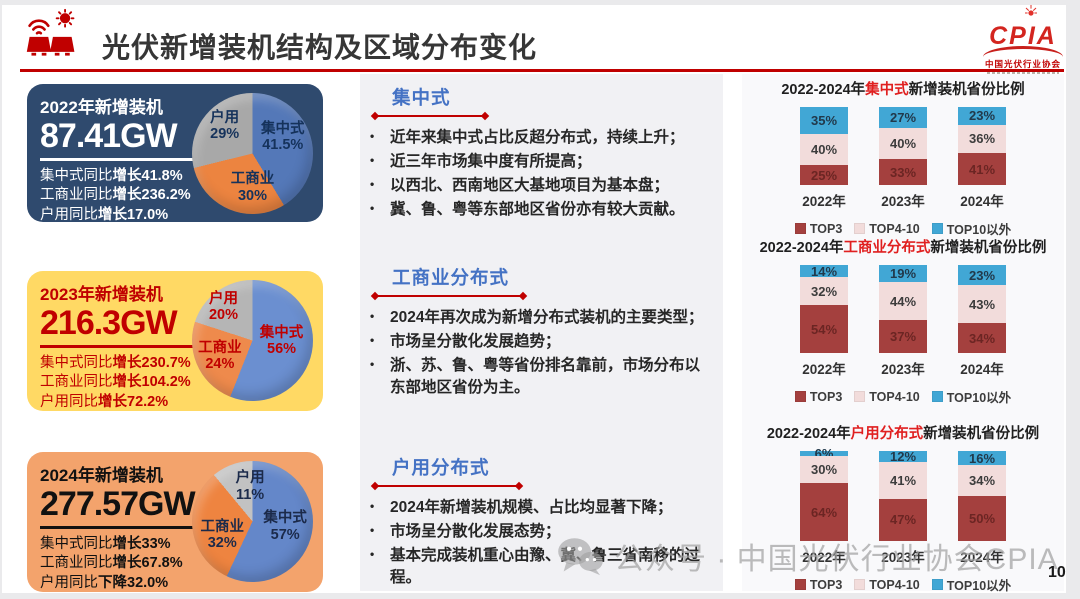  I want to click on bullet-item: 市场呈分散化发展趋势；, so click(537, 342).